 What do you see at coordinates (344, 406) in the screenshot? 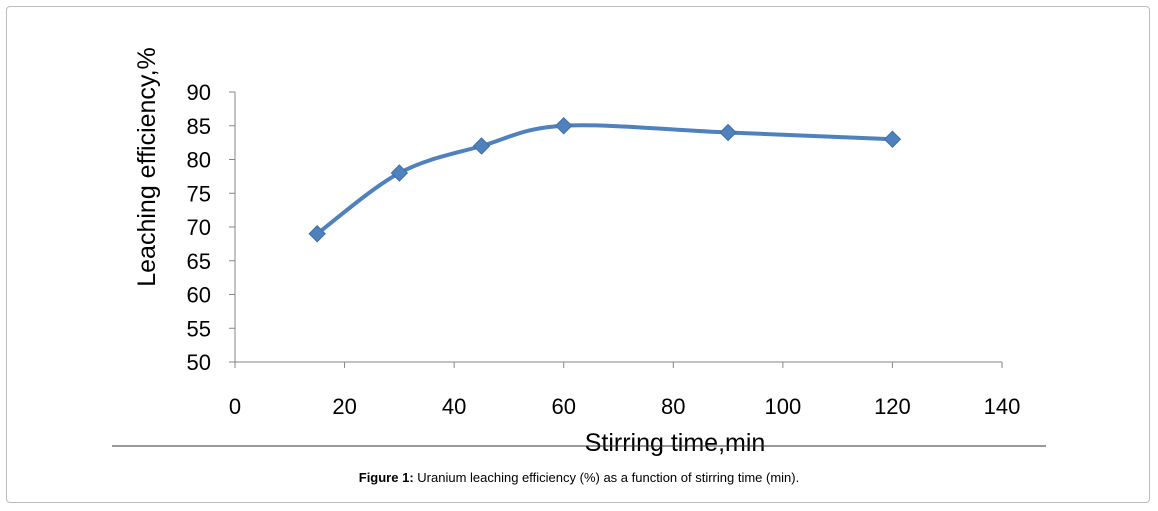
I see `x-tick-label: 20` at bounding box center [344, 406].